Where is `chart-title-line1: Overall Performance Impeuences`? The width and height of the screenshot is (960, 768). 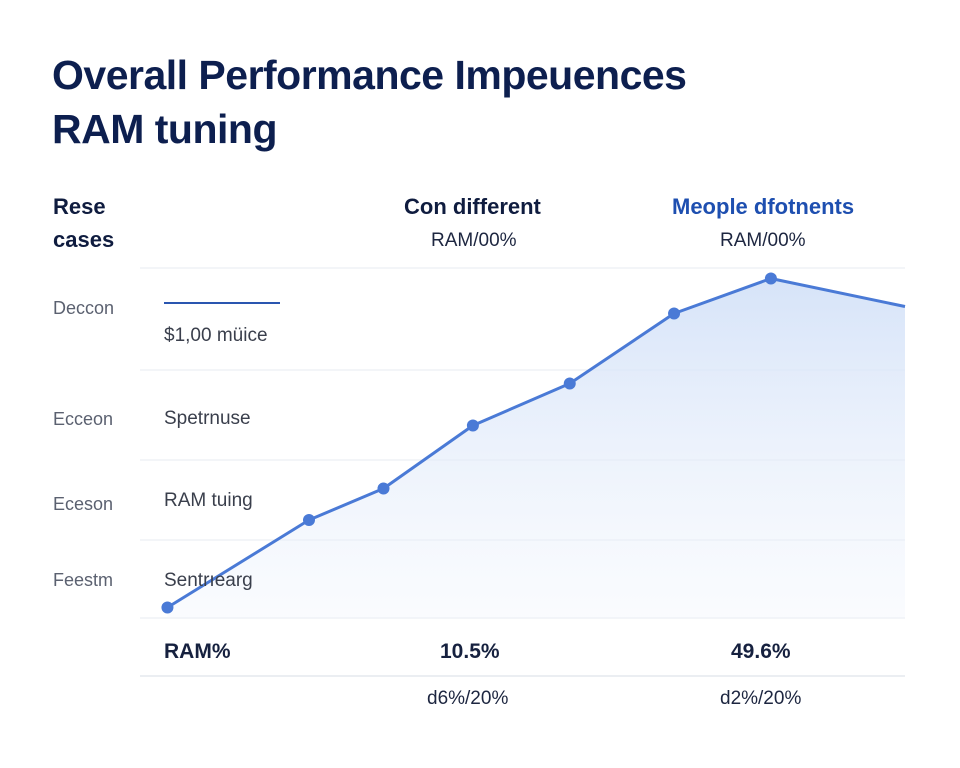
chart-title-line1: Overall Performance Impeuences is located at coordinates (369, 75).